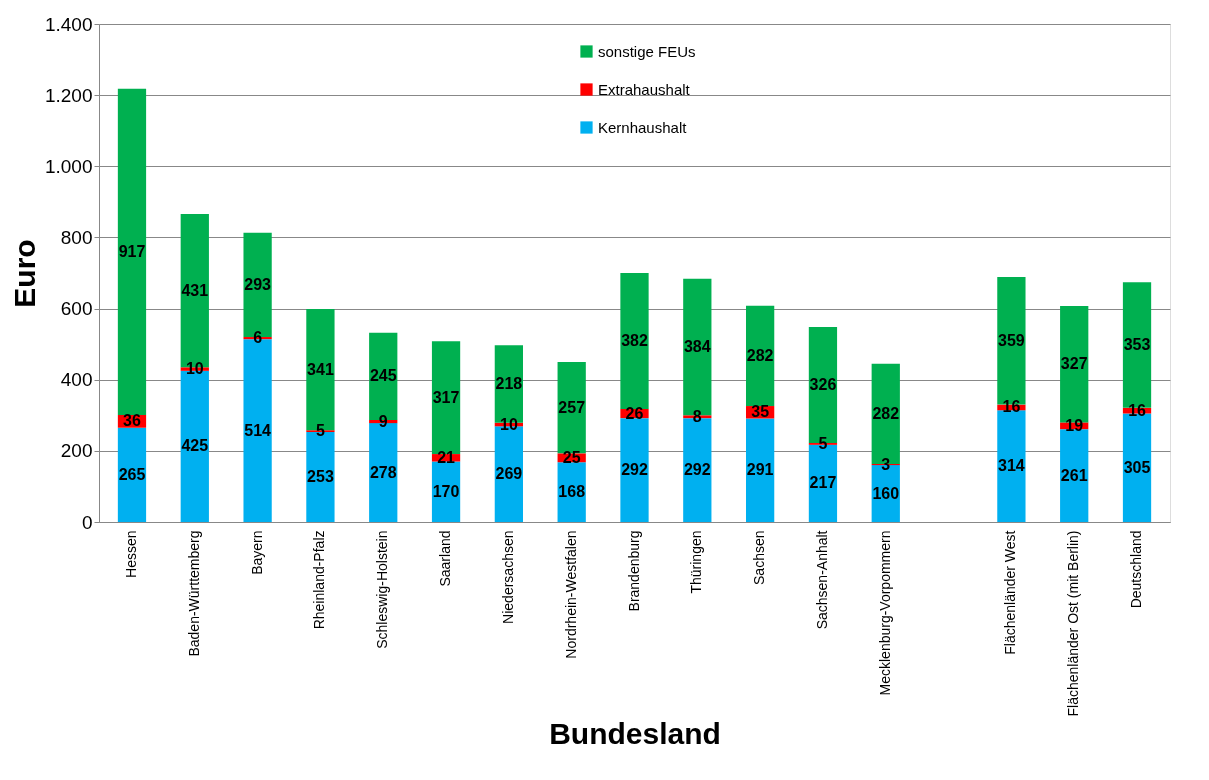 This screenshot has width=1209, height=780. I want to click on data-label: 359, so click(1011, 340).